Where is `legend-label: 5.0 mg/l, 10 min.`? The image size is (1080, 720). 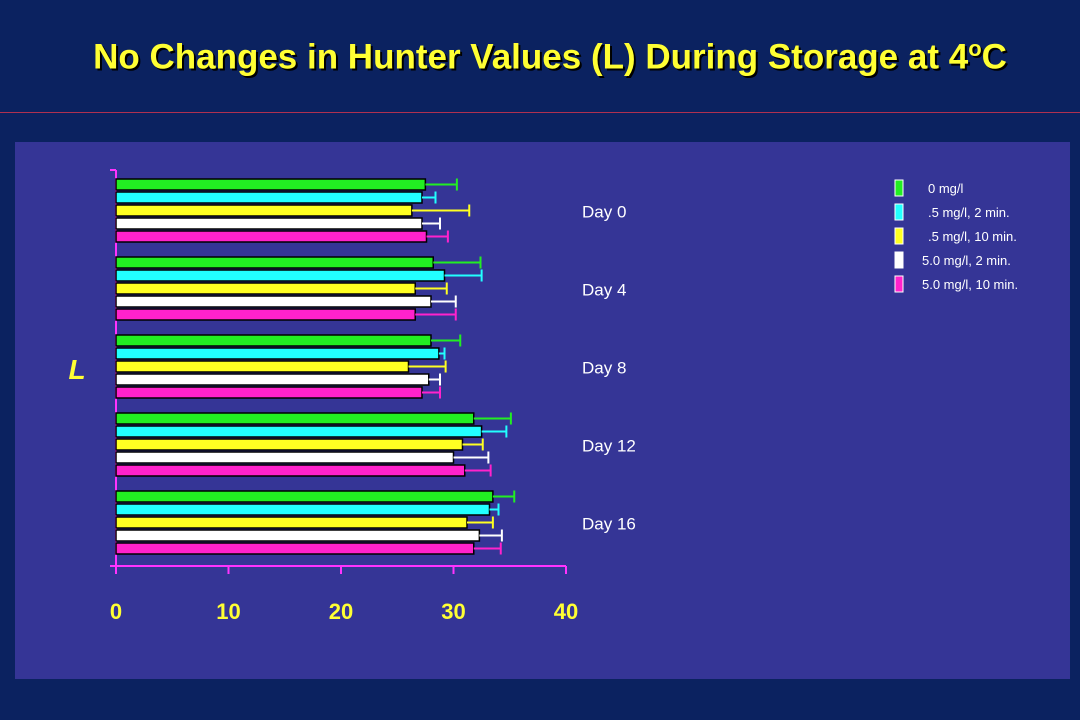
legend-label: 5.0 mg/l, 10 min. is located at coordinates (970, 284).